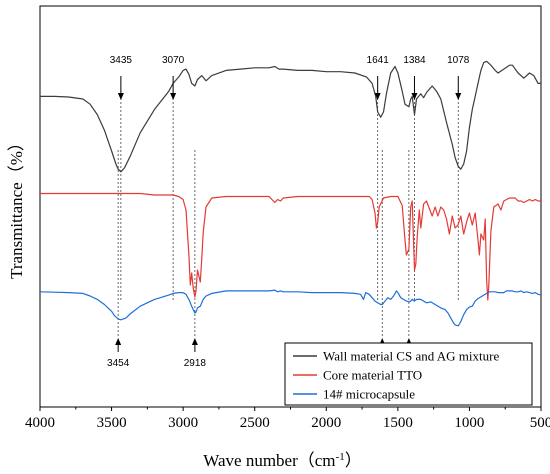 The width and height of the screenshot is (550, 474). What do you see at coordinates (112, 423) in the screenshot?
I see `x-tick-label: 3500` at bounding box center [112, 423].